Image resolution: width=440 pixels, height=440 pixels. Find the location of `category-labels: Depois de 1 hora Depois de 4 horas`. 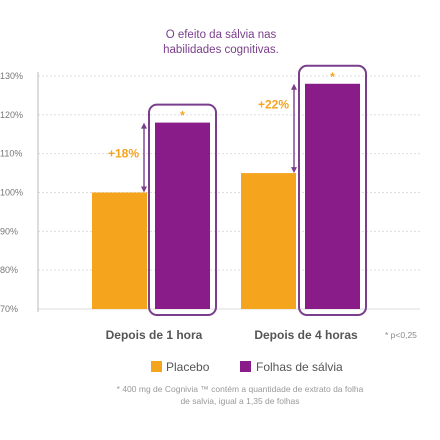

category-labels: Depois de 1 hora Depois de 4 horas is located at coordinates (232, 335).